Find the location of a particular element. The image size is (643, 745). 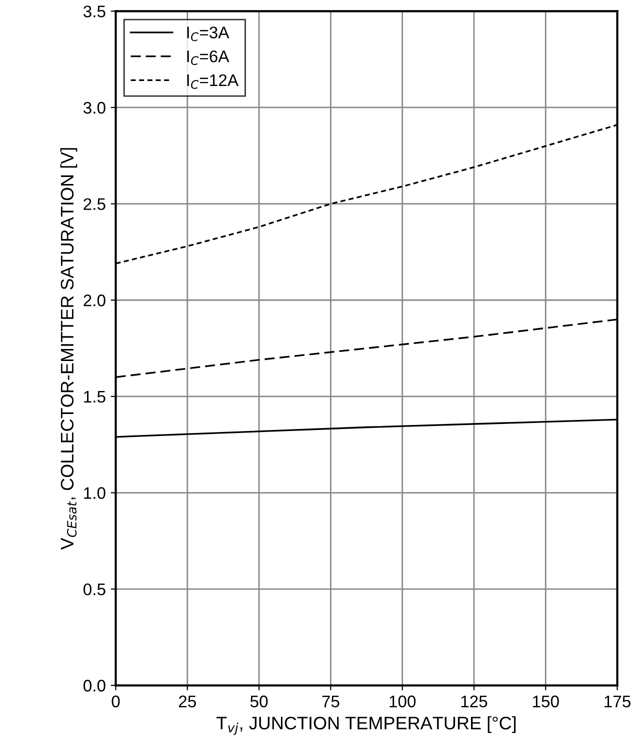

x-tick-label: 0 is located at coordinates (116, 702).